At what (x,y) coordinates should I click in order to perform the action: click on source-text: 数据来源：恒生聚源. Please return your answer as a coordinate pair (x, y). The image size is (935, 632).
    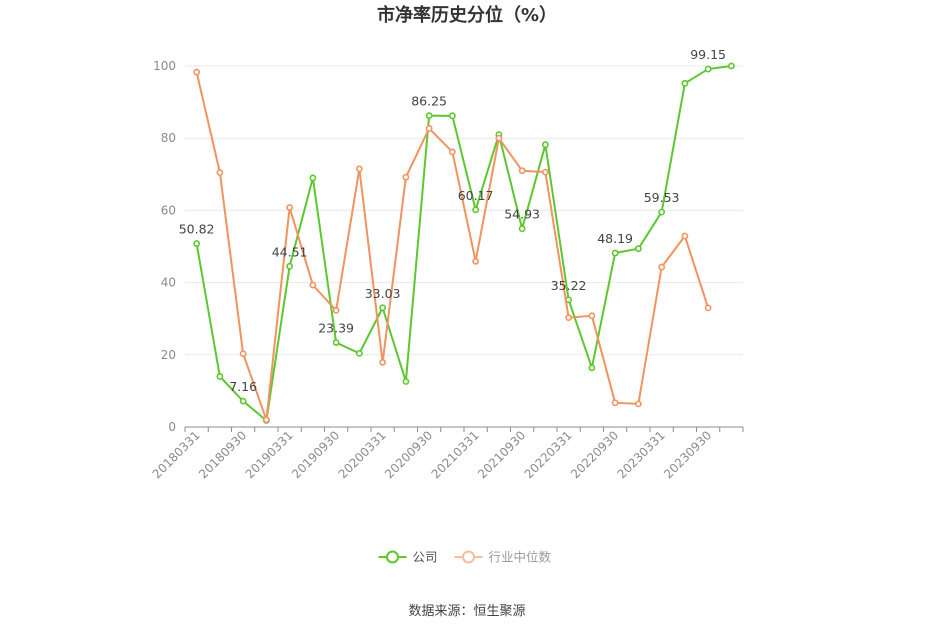
    Looking at the image, I should click on (466, 611).